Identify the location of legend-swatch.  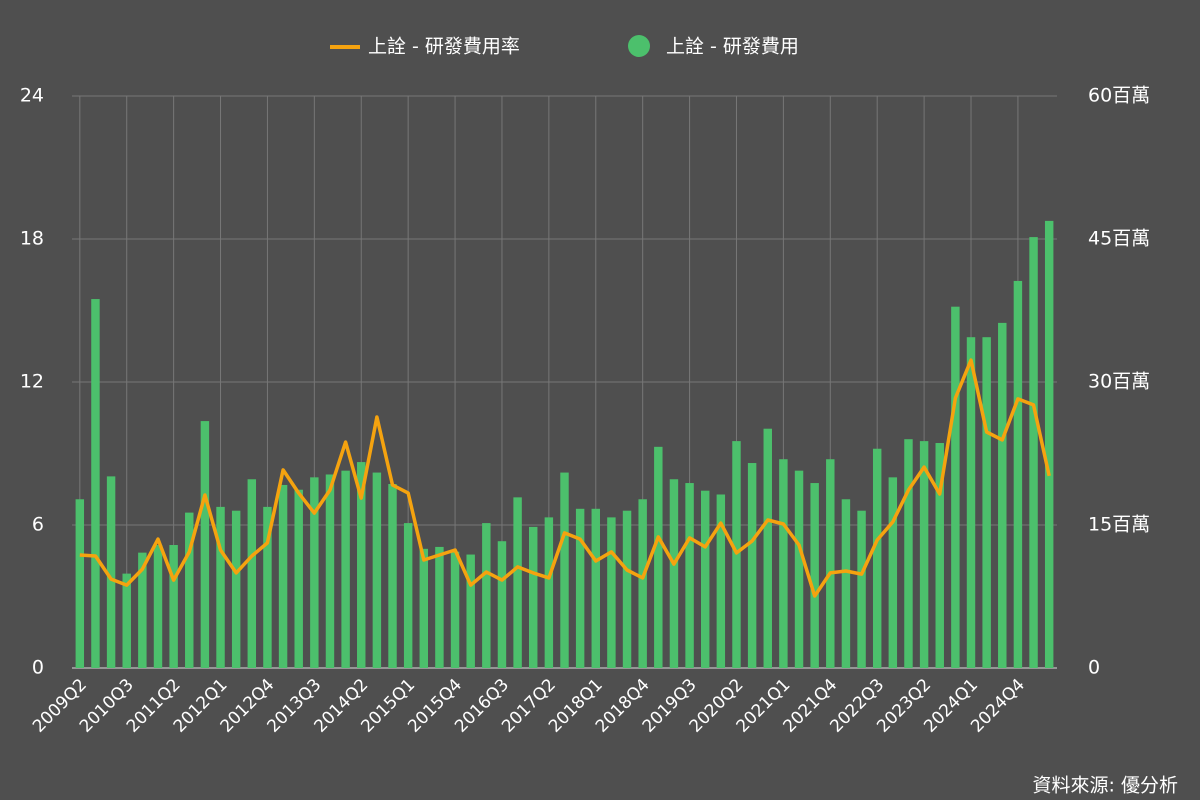
(639, 46).